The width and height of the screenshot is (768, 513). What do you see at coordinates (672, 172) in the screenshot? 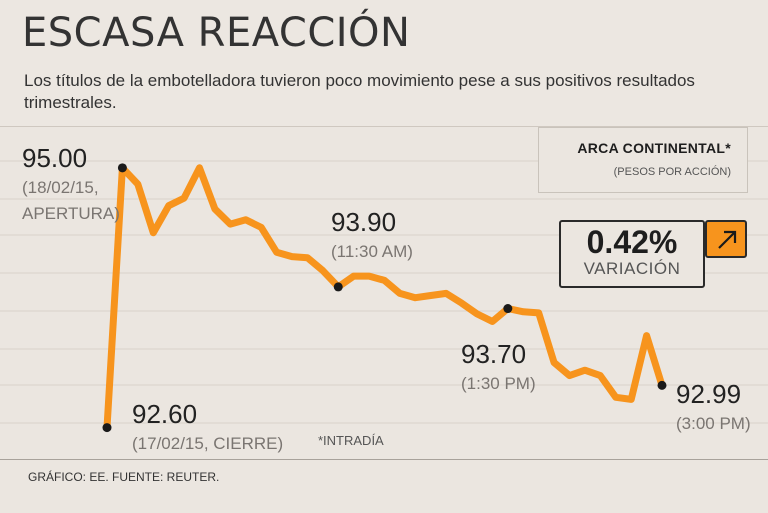
I see `legend-units: (PESOS POR ACCIÓN)` at bounding box center [672, 172].